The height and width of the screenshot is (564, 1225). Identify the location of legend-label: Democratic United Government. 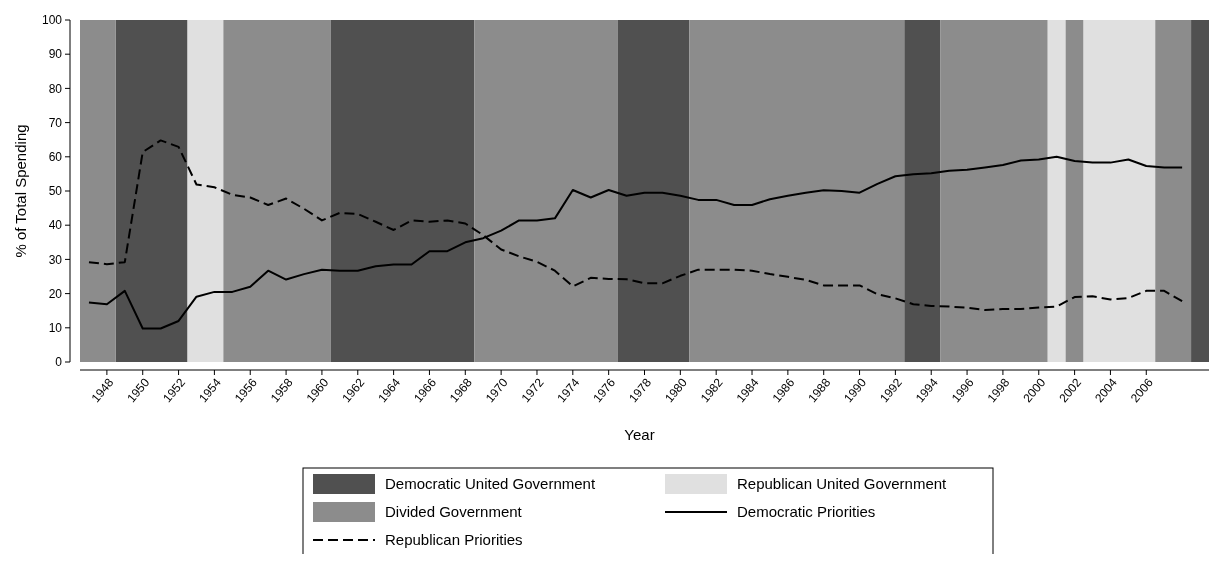
(490, 484).